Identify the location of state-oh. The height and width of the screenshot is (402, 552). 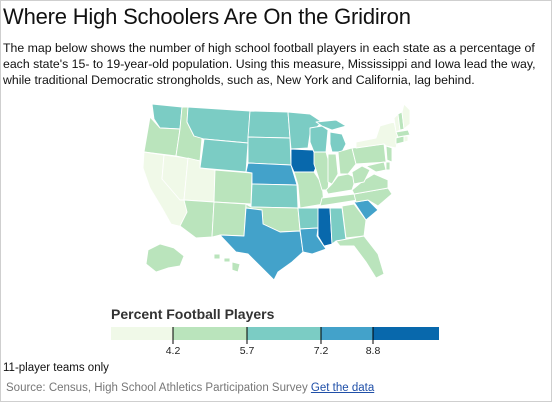
(347, 161).